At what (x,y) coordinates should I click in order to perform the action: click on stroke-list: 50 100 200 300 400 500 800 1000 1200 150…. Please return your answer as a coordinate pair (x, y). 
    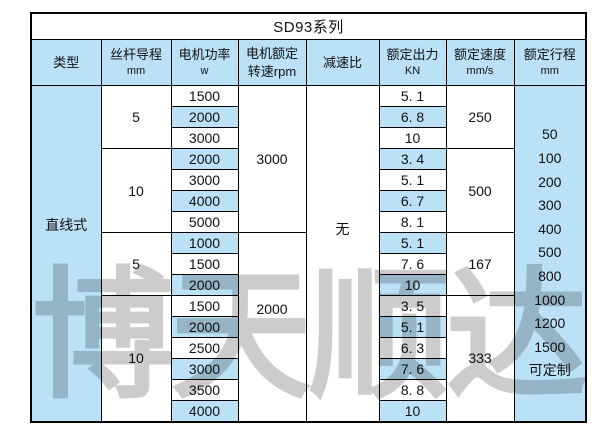
    Looking at the image, I should click on (550, 253).